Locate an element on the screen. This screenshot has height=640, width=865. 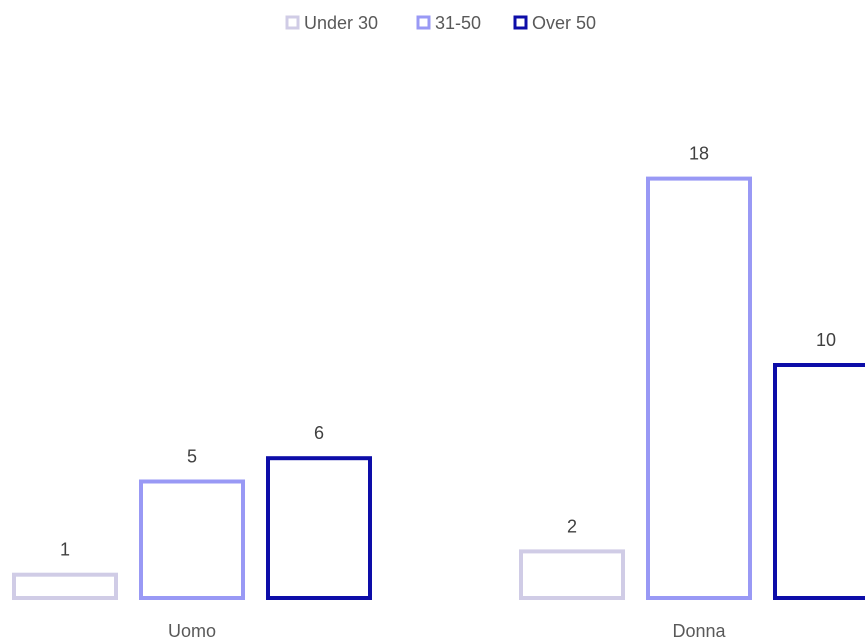
category-label-donna: Donna is located at coordinates (699, 630).